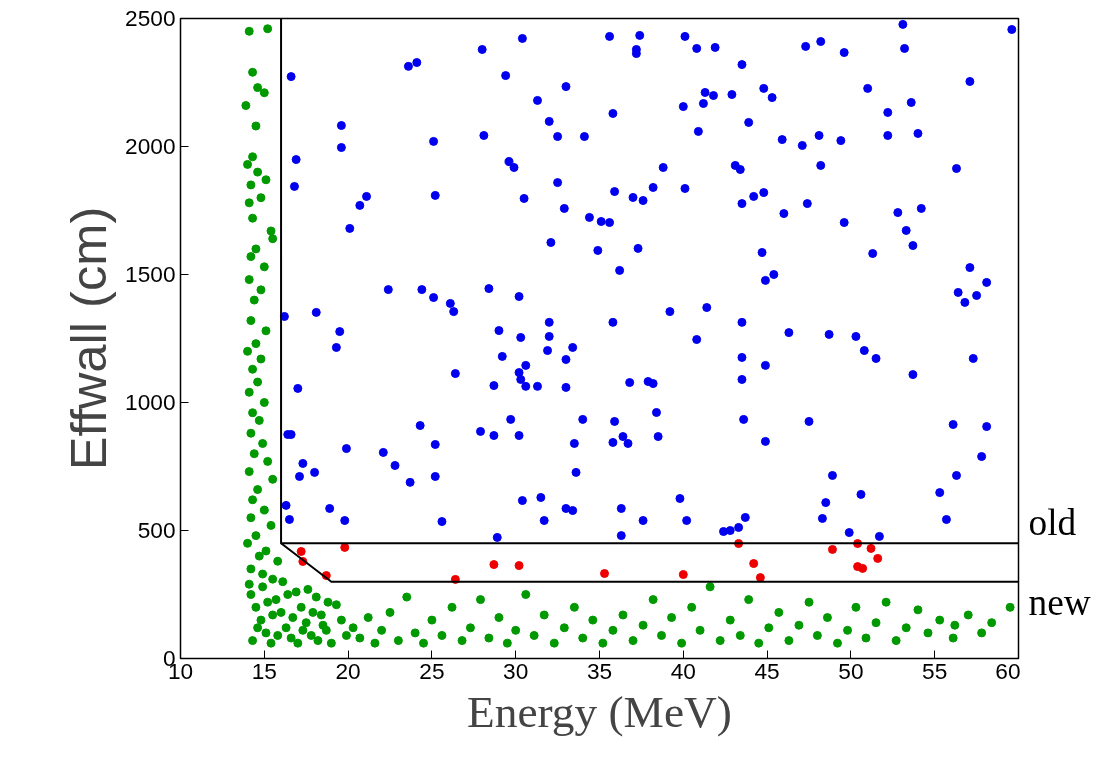  I want to click on x-tick-label: 20, so click(348, 670).